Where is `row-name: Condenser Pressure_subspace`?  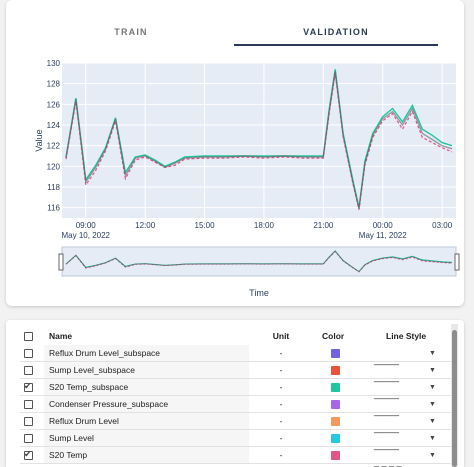 row-name: Condenser Pressure_subspace is located at coordinates (146, 404).